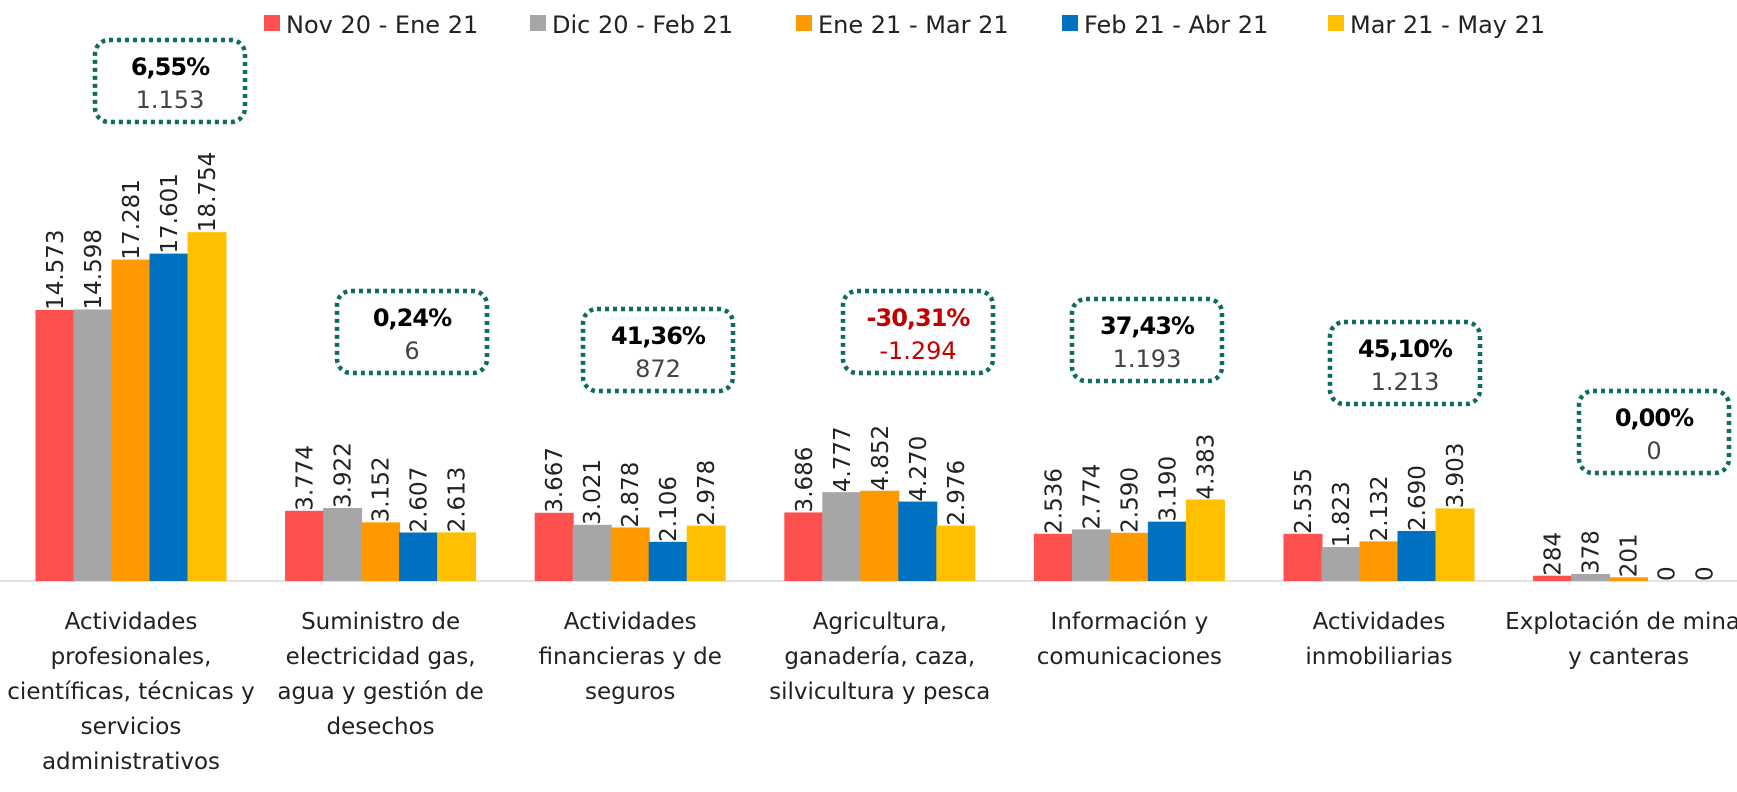  What do you see at coordinates (1592, 552) in the screenshot?
I see `value-label: 378` at bounding box center [1592, 552].